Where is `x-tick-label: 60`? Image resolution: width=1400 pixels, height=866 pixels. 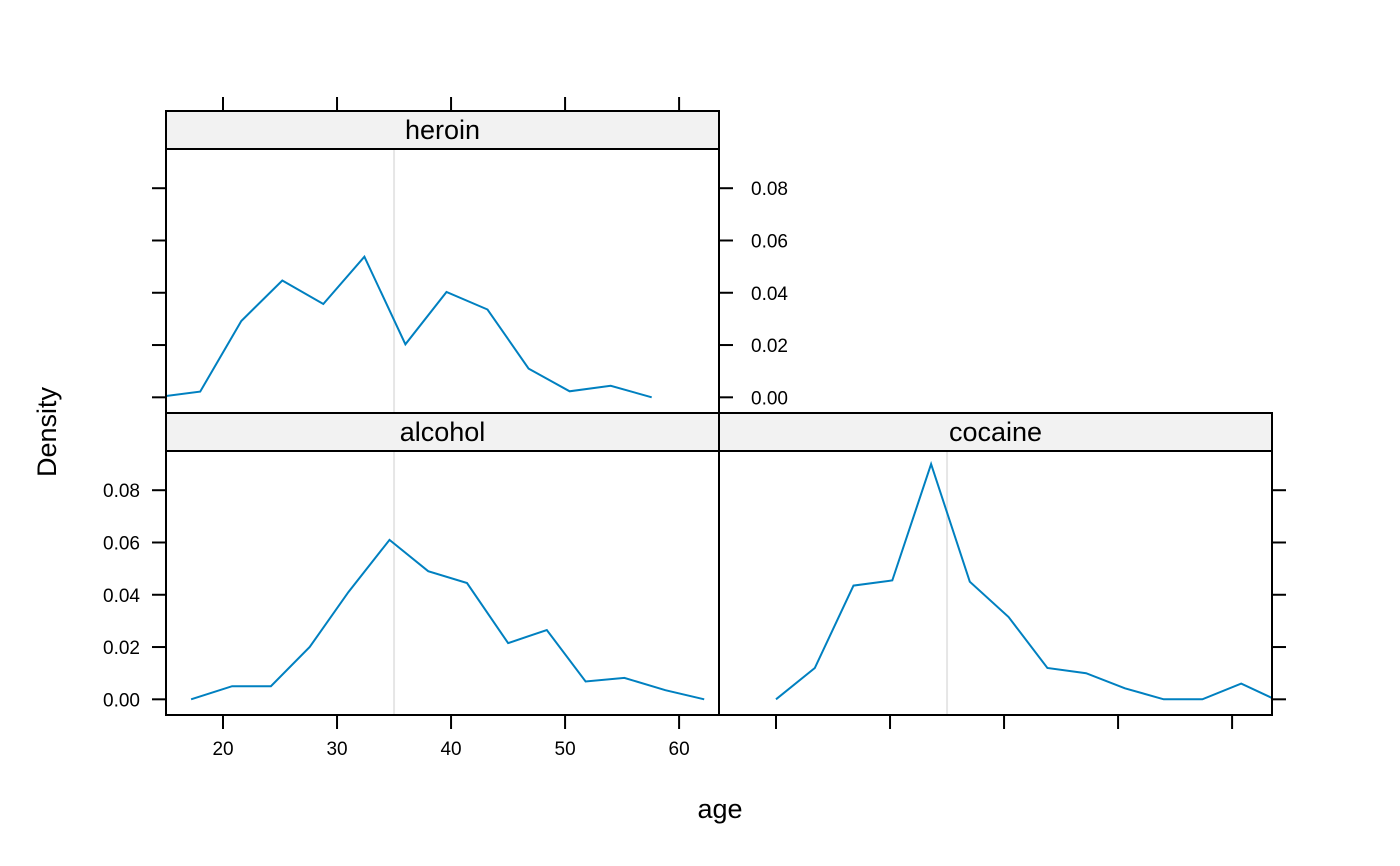 x-tick-label: 60 is located at coordinates (679, 749).